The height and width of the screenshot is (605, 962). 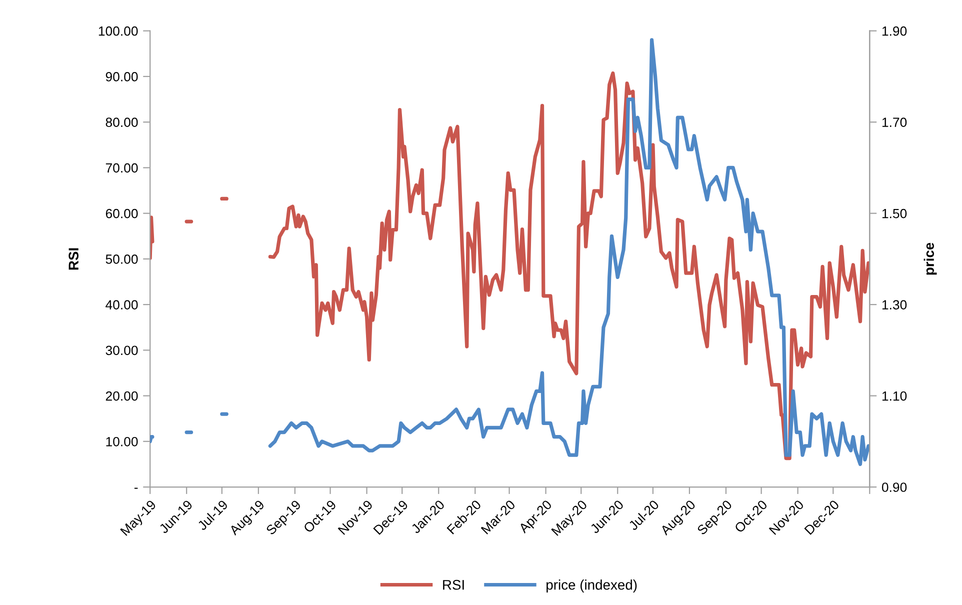 What do you see at coordinates (894, 122) in the screenshot?
I see `y2-tick-label: 1.70` at bounding box center [894, 122].